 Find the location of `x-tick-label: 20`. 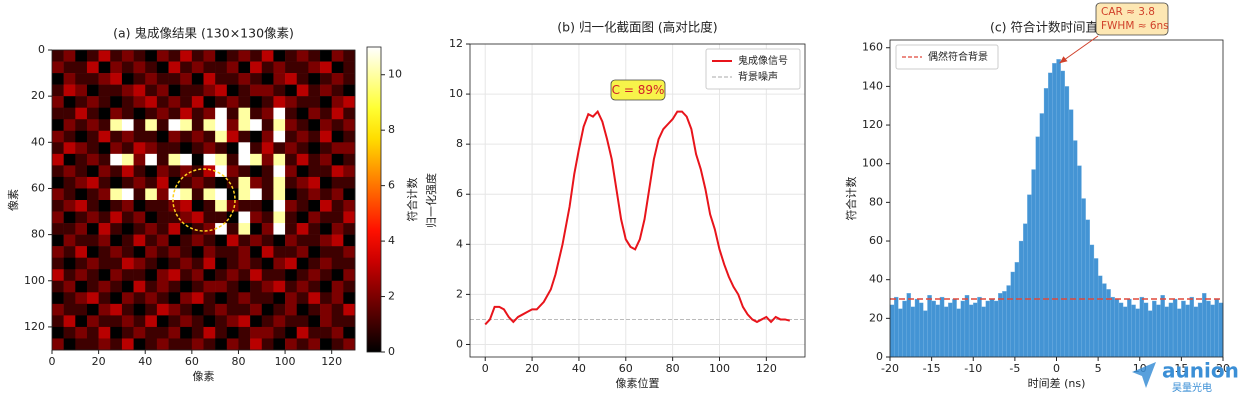

x-tick-label: 20 is located at coordinates (532, 368).